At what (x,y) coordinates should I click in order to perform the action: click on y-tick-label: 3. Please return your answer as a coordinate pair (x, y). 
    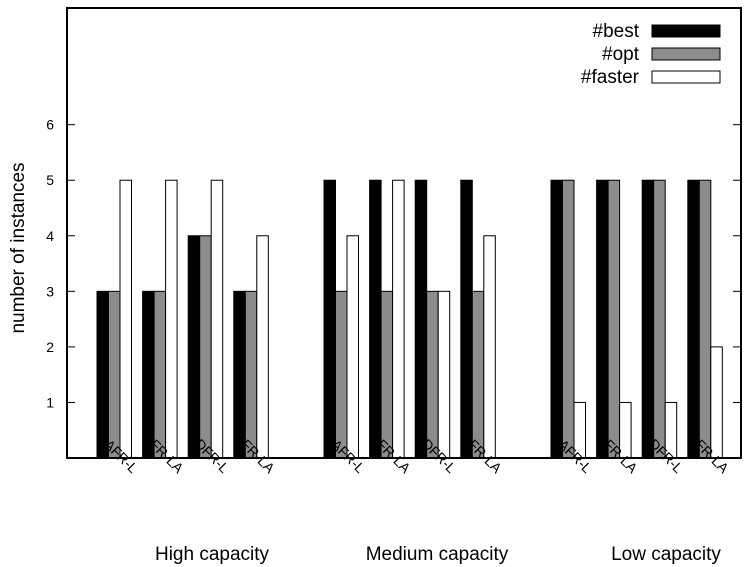
    Looking at the image, I should click on (50, 291).